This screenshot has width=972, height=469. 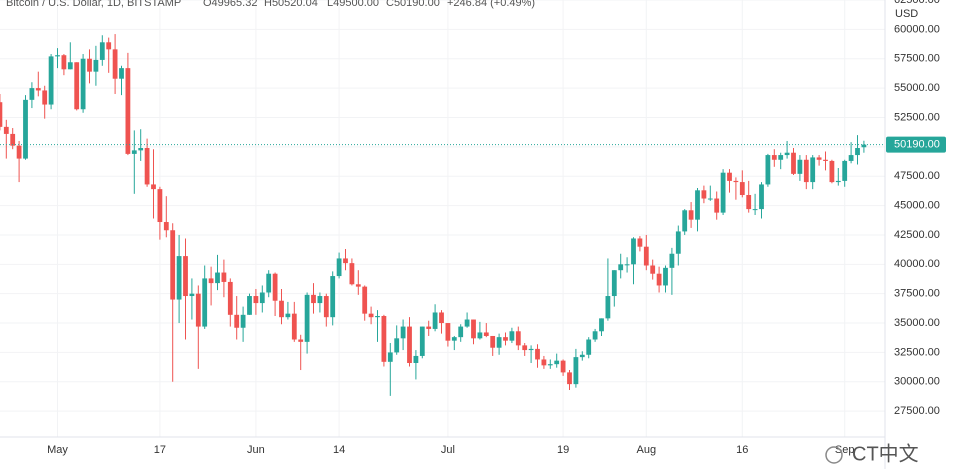 What do you see at coordinates (872, 453) in the screenshot?
I see `watermark: CT中文` at bounding box center [872, 453].